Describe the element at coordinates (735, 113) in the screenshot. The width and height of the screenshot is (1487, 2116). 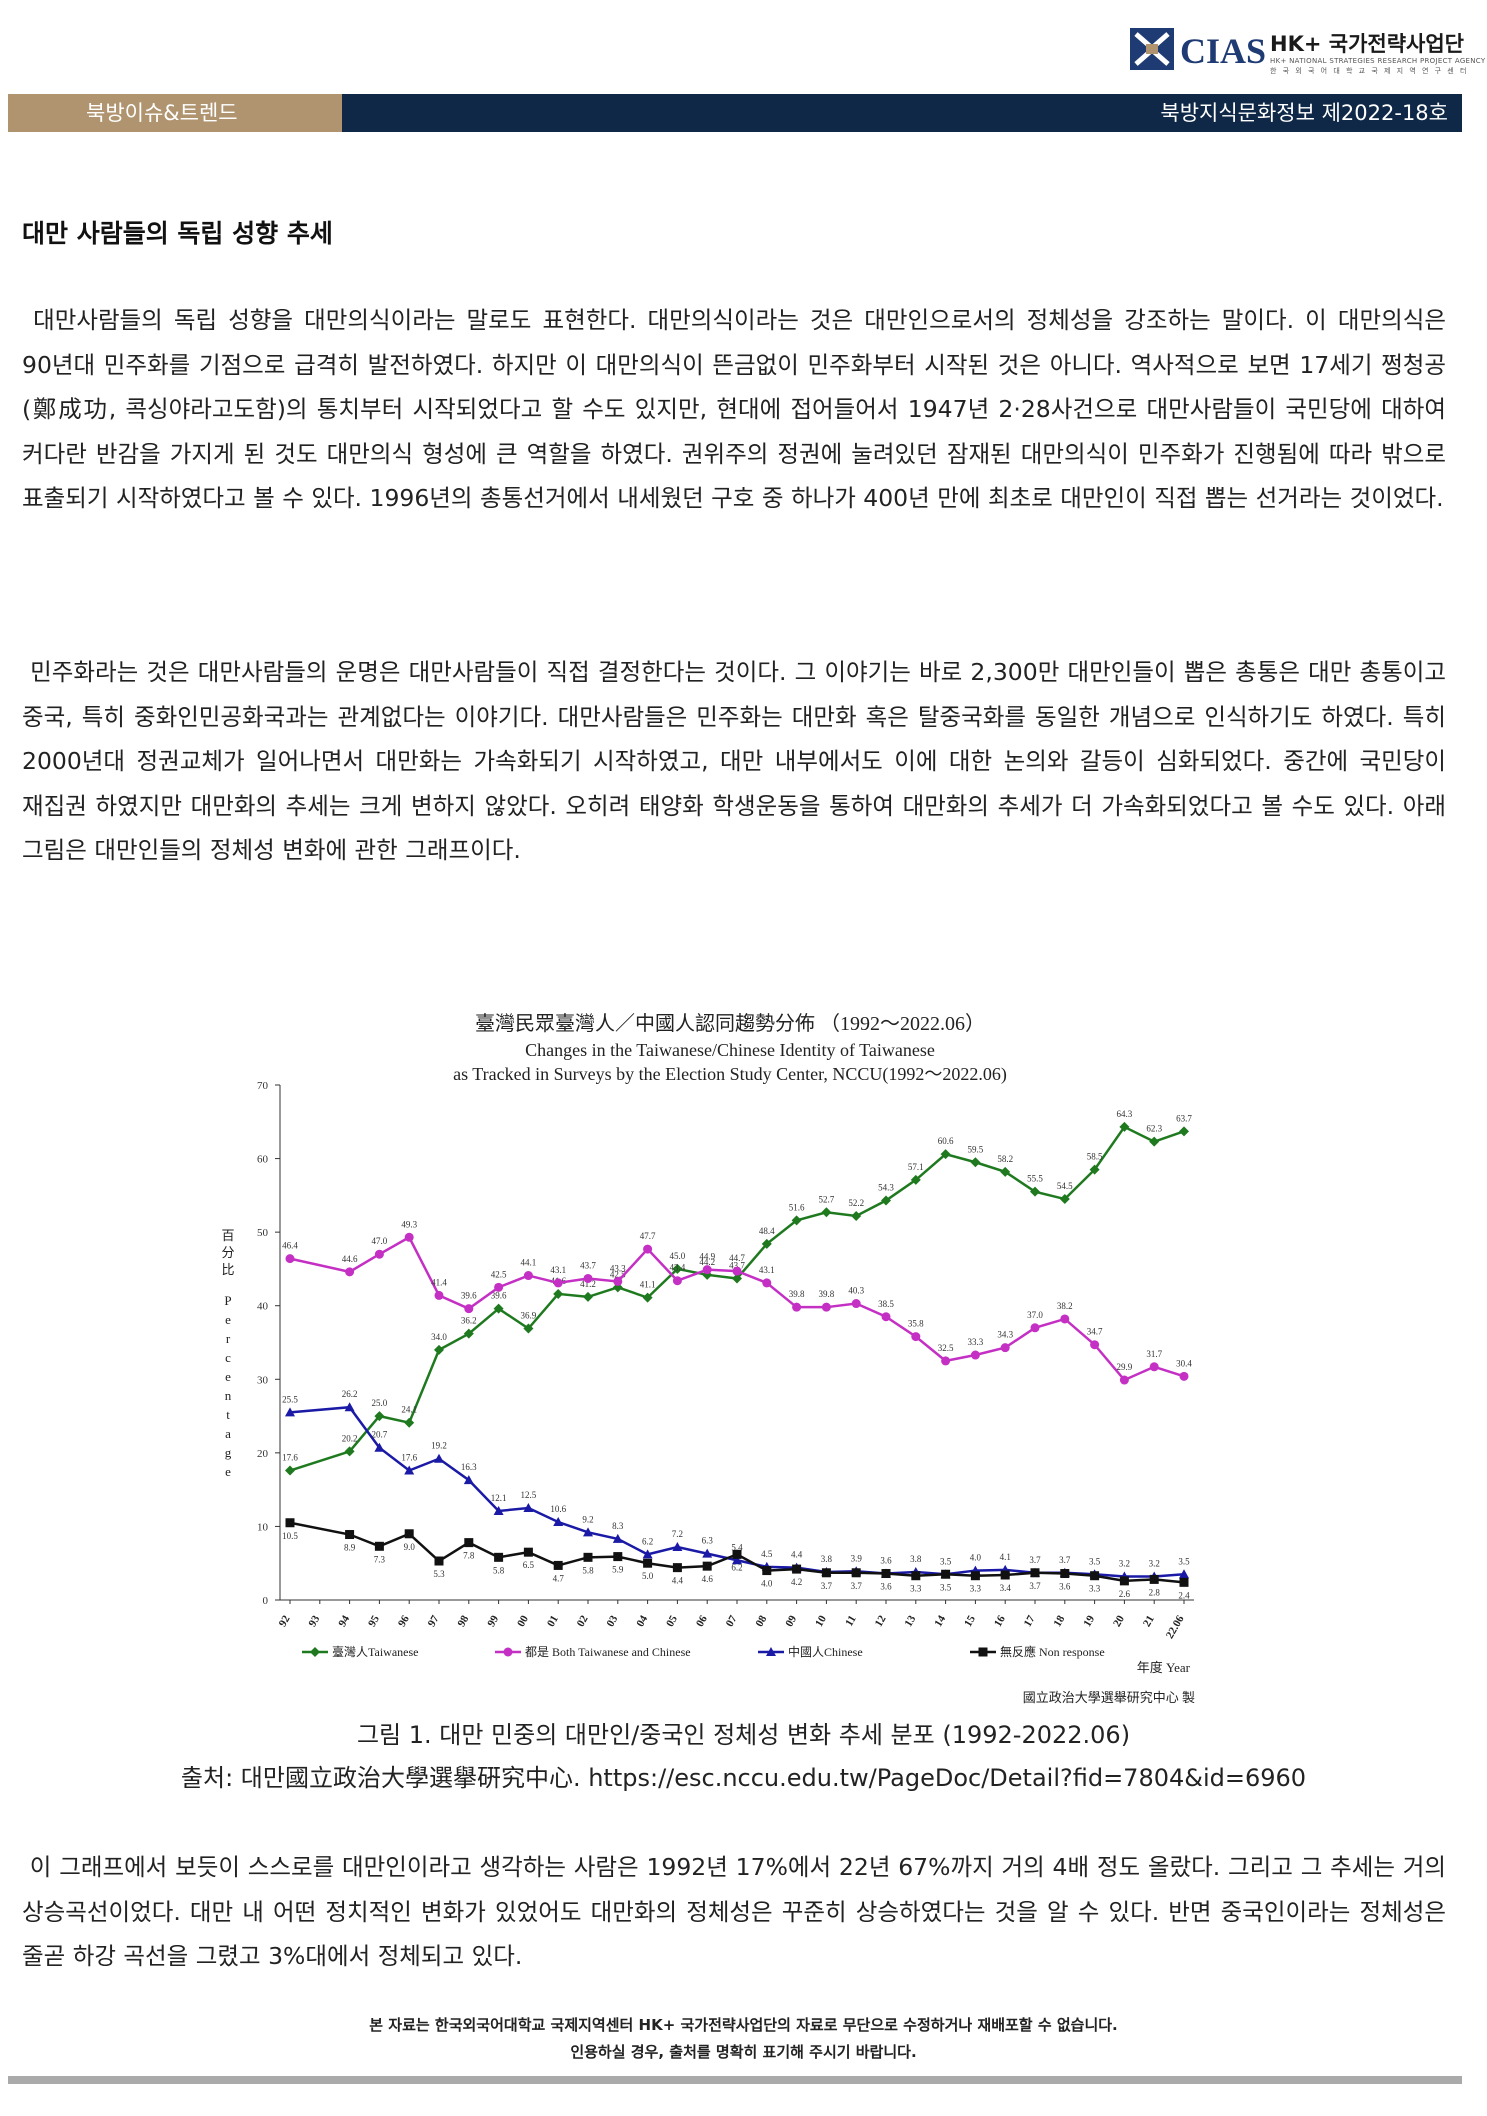
I see `header-banner: 북방이슈&트렌드 북방지식문화정보 제2022-18호` at that location.